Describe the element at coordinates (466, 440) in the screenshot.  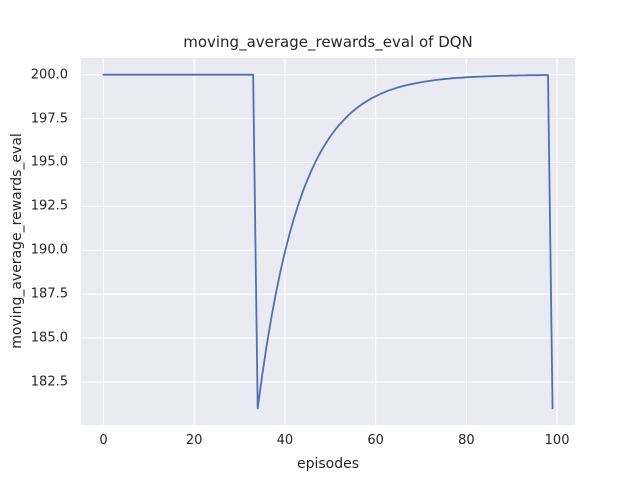
I see `x-tick-label: 80` at that location.